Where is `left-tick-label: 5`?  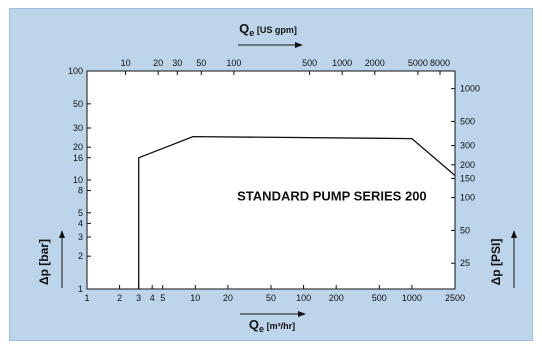
left-tick-label: 5 is located at coordinates (80, 213).